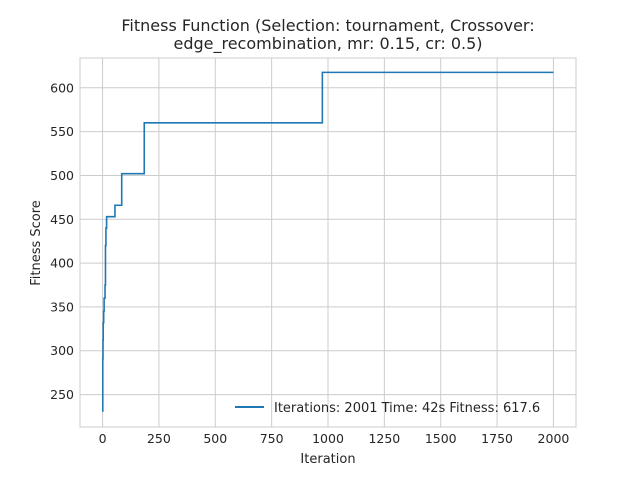  Describe the element at coordinates (328, 438) in the screenshot. I see `x-tick-label: 1000` at that location.